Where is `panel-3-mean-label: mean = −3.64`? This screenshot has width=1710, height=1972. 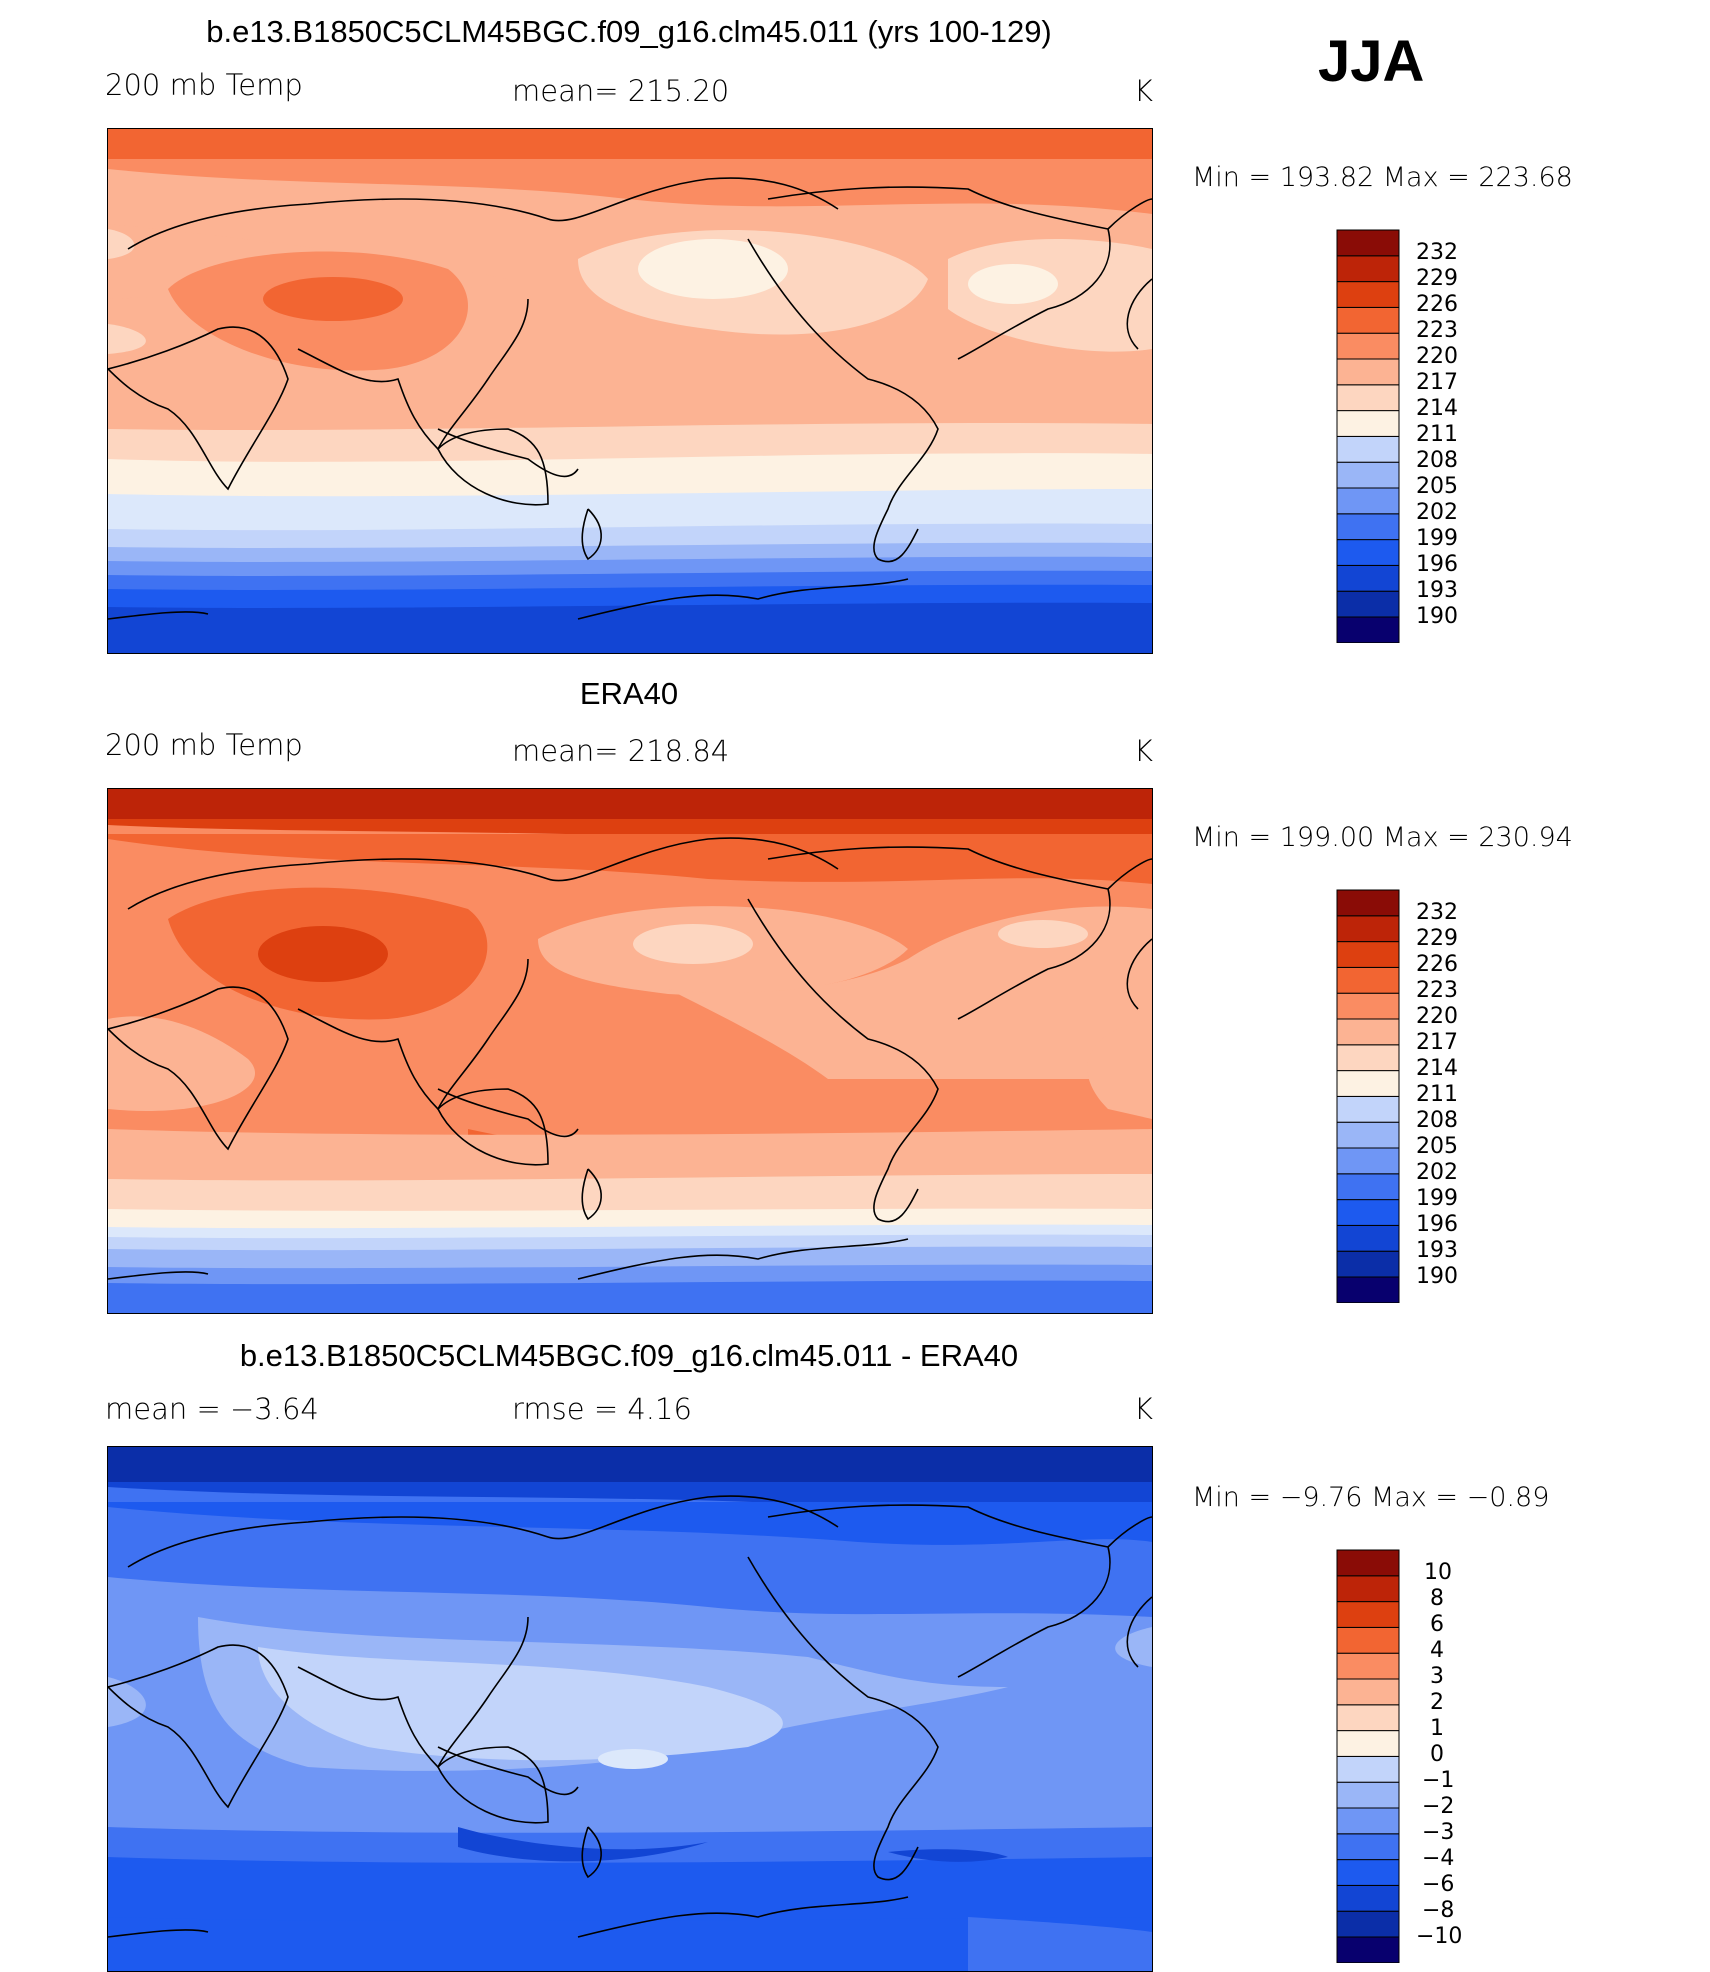 panel-3-mean-label: mean = −3.64 is located at coordinates (212, 1409).